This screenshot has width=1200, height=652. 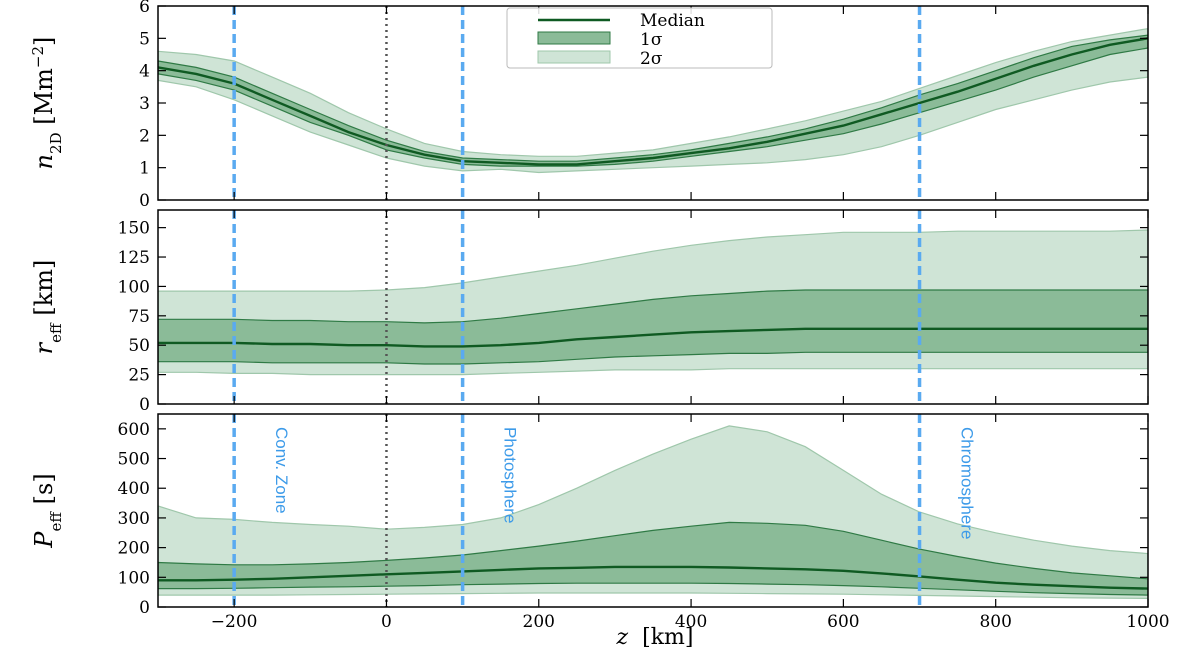 I want to click on x-tick-label: 800, so click(x=995, y=622).